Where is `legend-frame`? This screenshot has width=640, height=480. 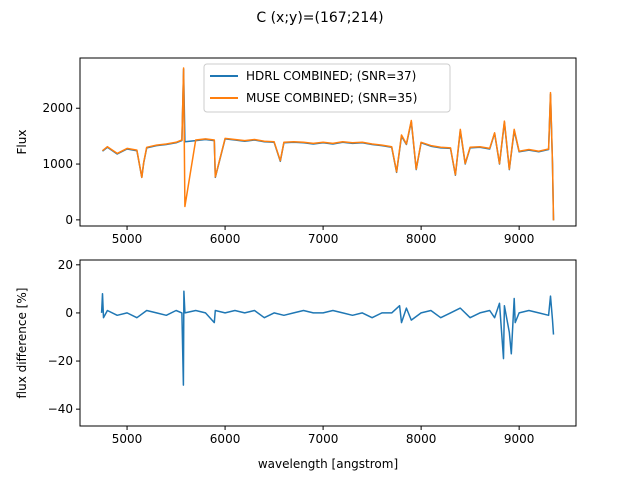
legend-frame is located at coordinates (327, 88).